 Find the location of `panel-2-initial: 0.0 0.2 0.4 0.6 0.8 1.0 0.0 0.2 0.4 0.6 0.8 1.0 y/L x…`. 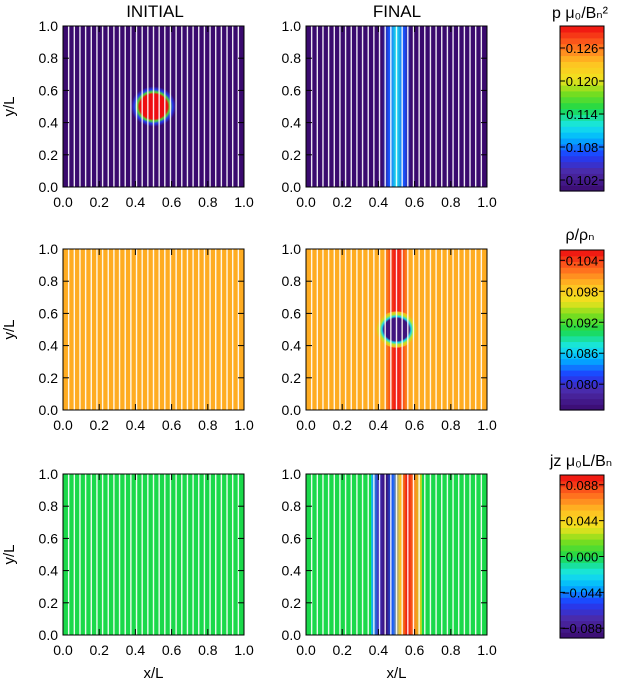

panel-2-initial: 0.0 0.2 0.4 0.6 0.8 1.0 0.0 0.2 0.4 0.6 0.8 1.0 y/L x… is located at coordinates (127, 574).